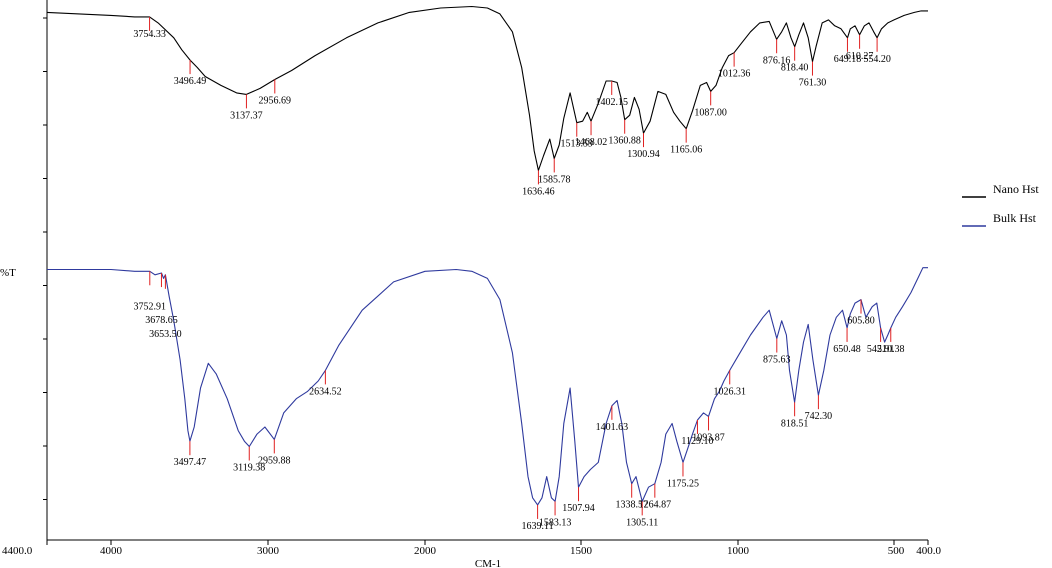 The height and width of the screenshot is (568, 1052). Describe the element at coordinates (111, 551) in the screenshot. I see `x-tick-label: 4000` at that location.